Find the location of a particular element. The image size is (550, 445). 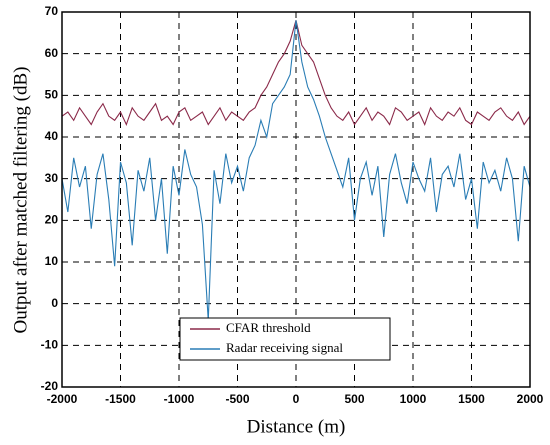

y-tick-label: 70 is located at coordinates (52, 11).